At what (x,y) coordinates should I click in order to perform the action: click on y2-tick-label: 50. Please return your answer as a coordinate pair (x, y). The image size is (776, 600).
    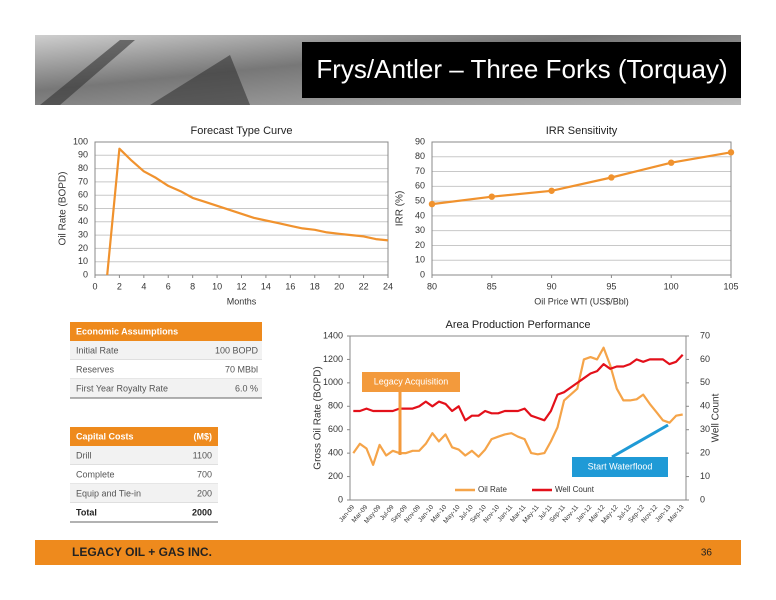
    Looking at the image, I should click on (705, 382).